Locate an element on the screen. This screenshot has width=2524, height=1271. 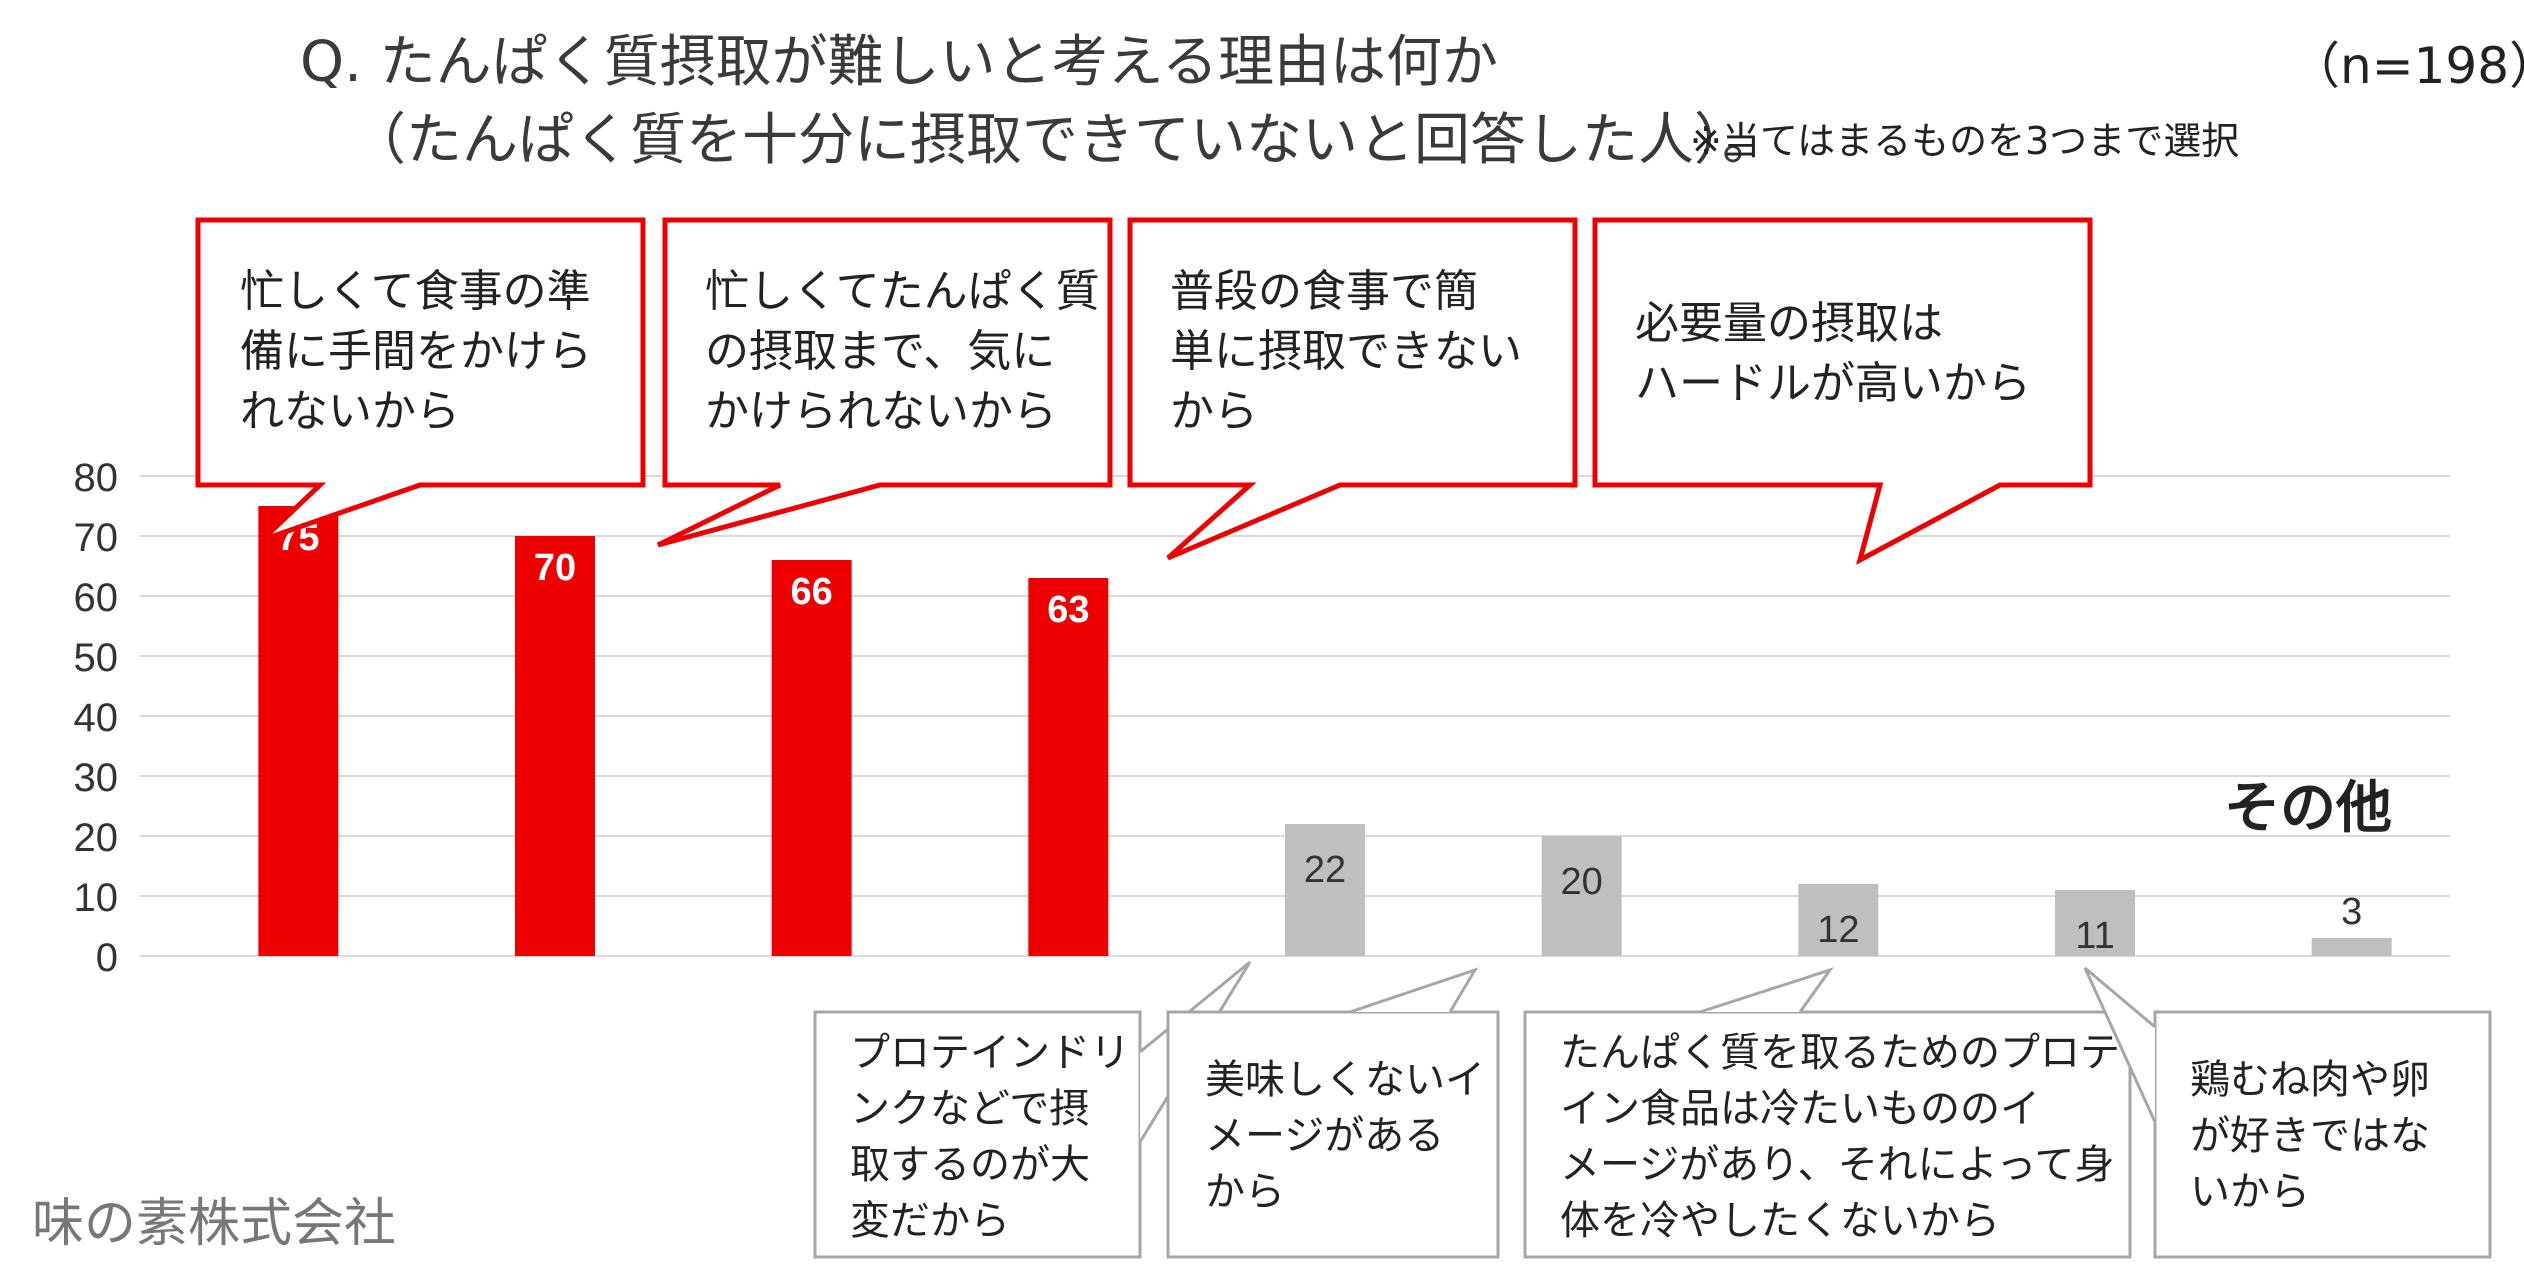
y-tick-label-80: 80 is located at coordinates (96, 478).